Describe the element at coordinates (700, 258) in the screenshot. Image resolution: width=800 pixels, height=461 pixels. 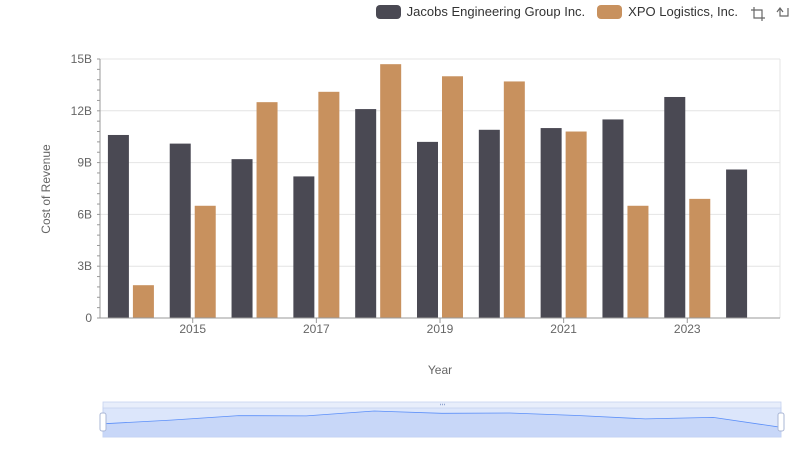
I see `bar-xpo-2023` at that location.